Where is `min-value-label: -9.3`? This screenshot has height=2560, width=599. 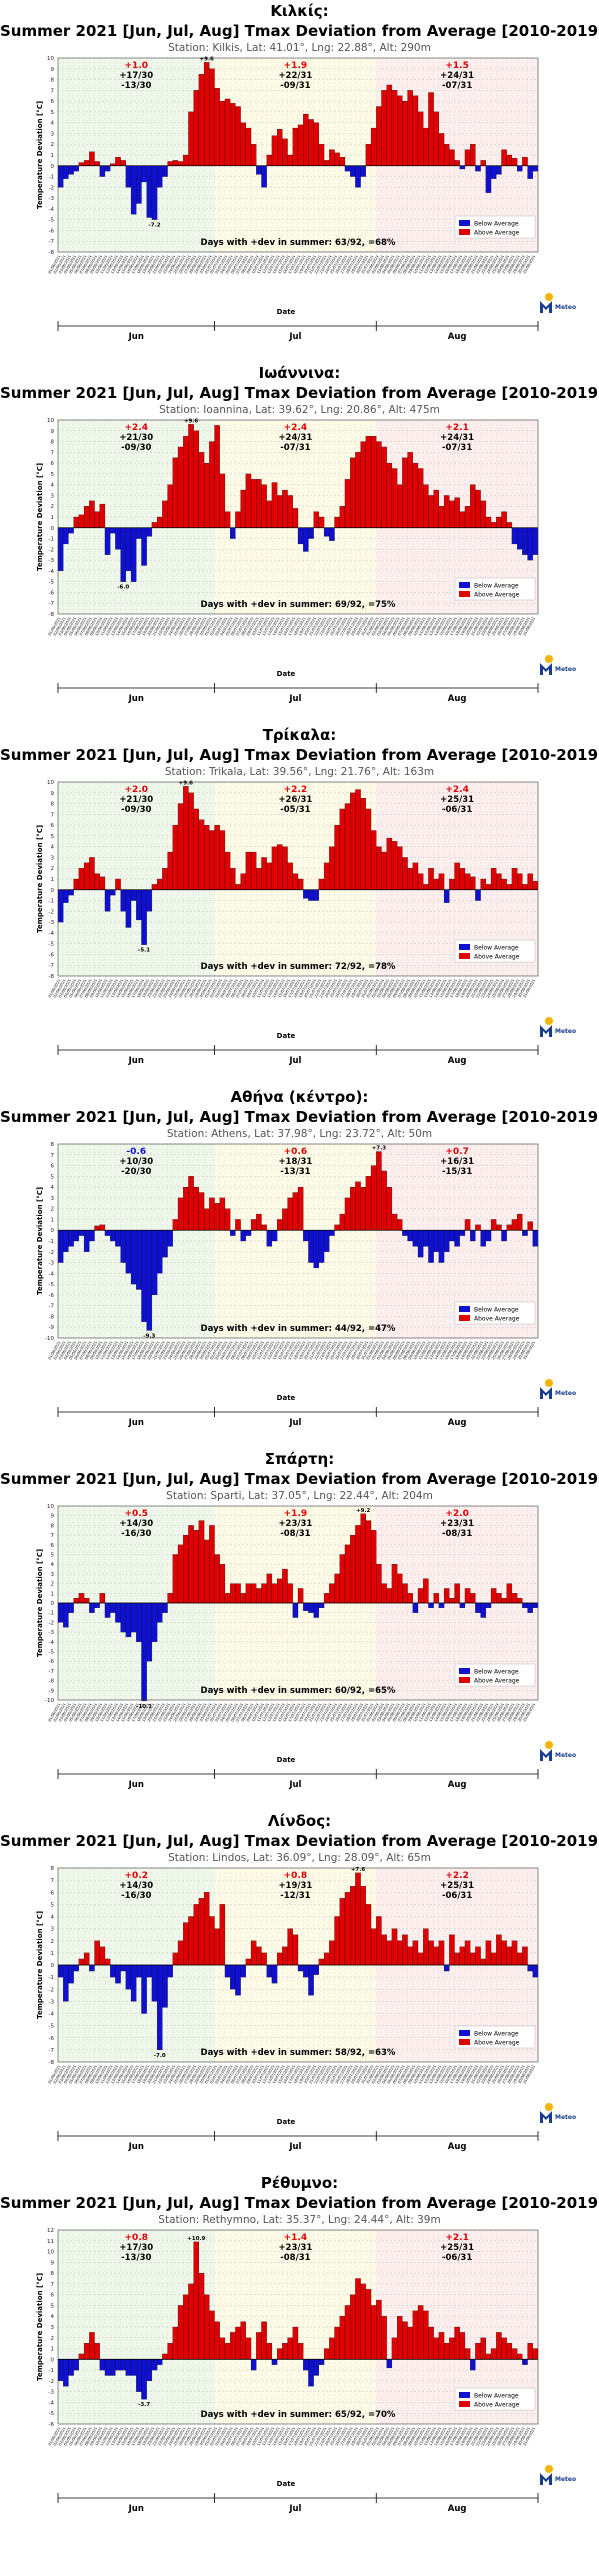
min-value-label: -9.3 is located at coordinates (149, 1336).